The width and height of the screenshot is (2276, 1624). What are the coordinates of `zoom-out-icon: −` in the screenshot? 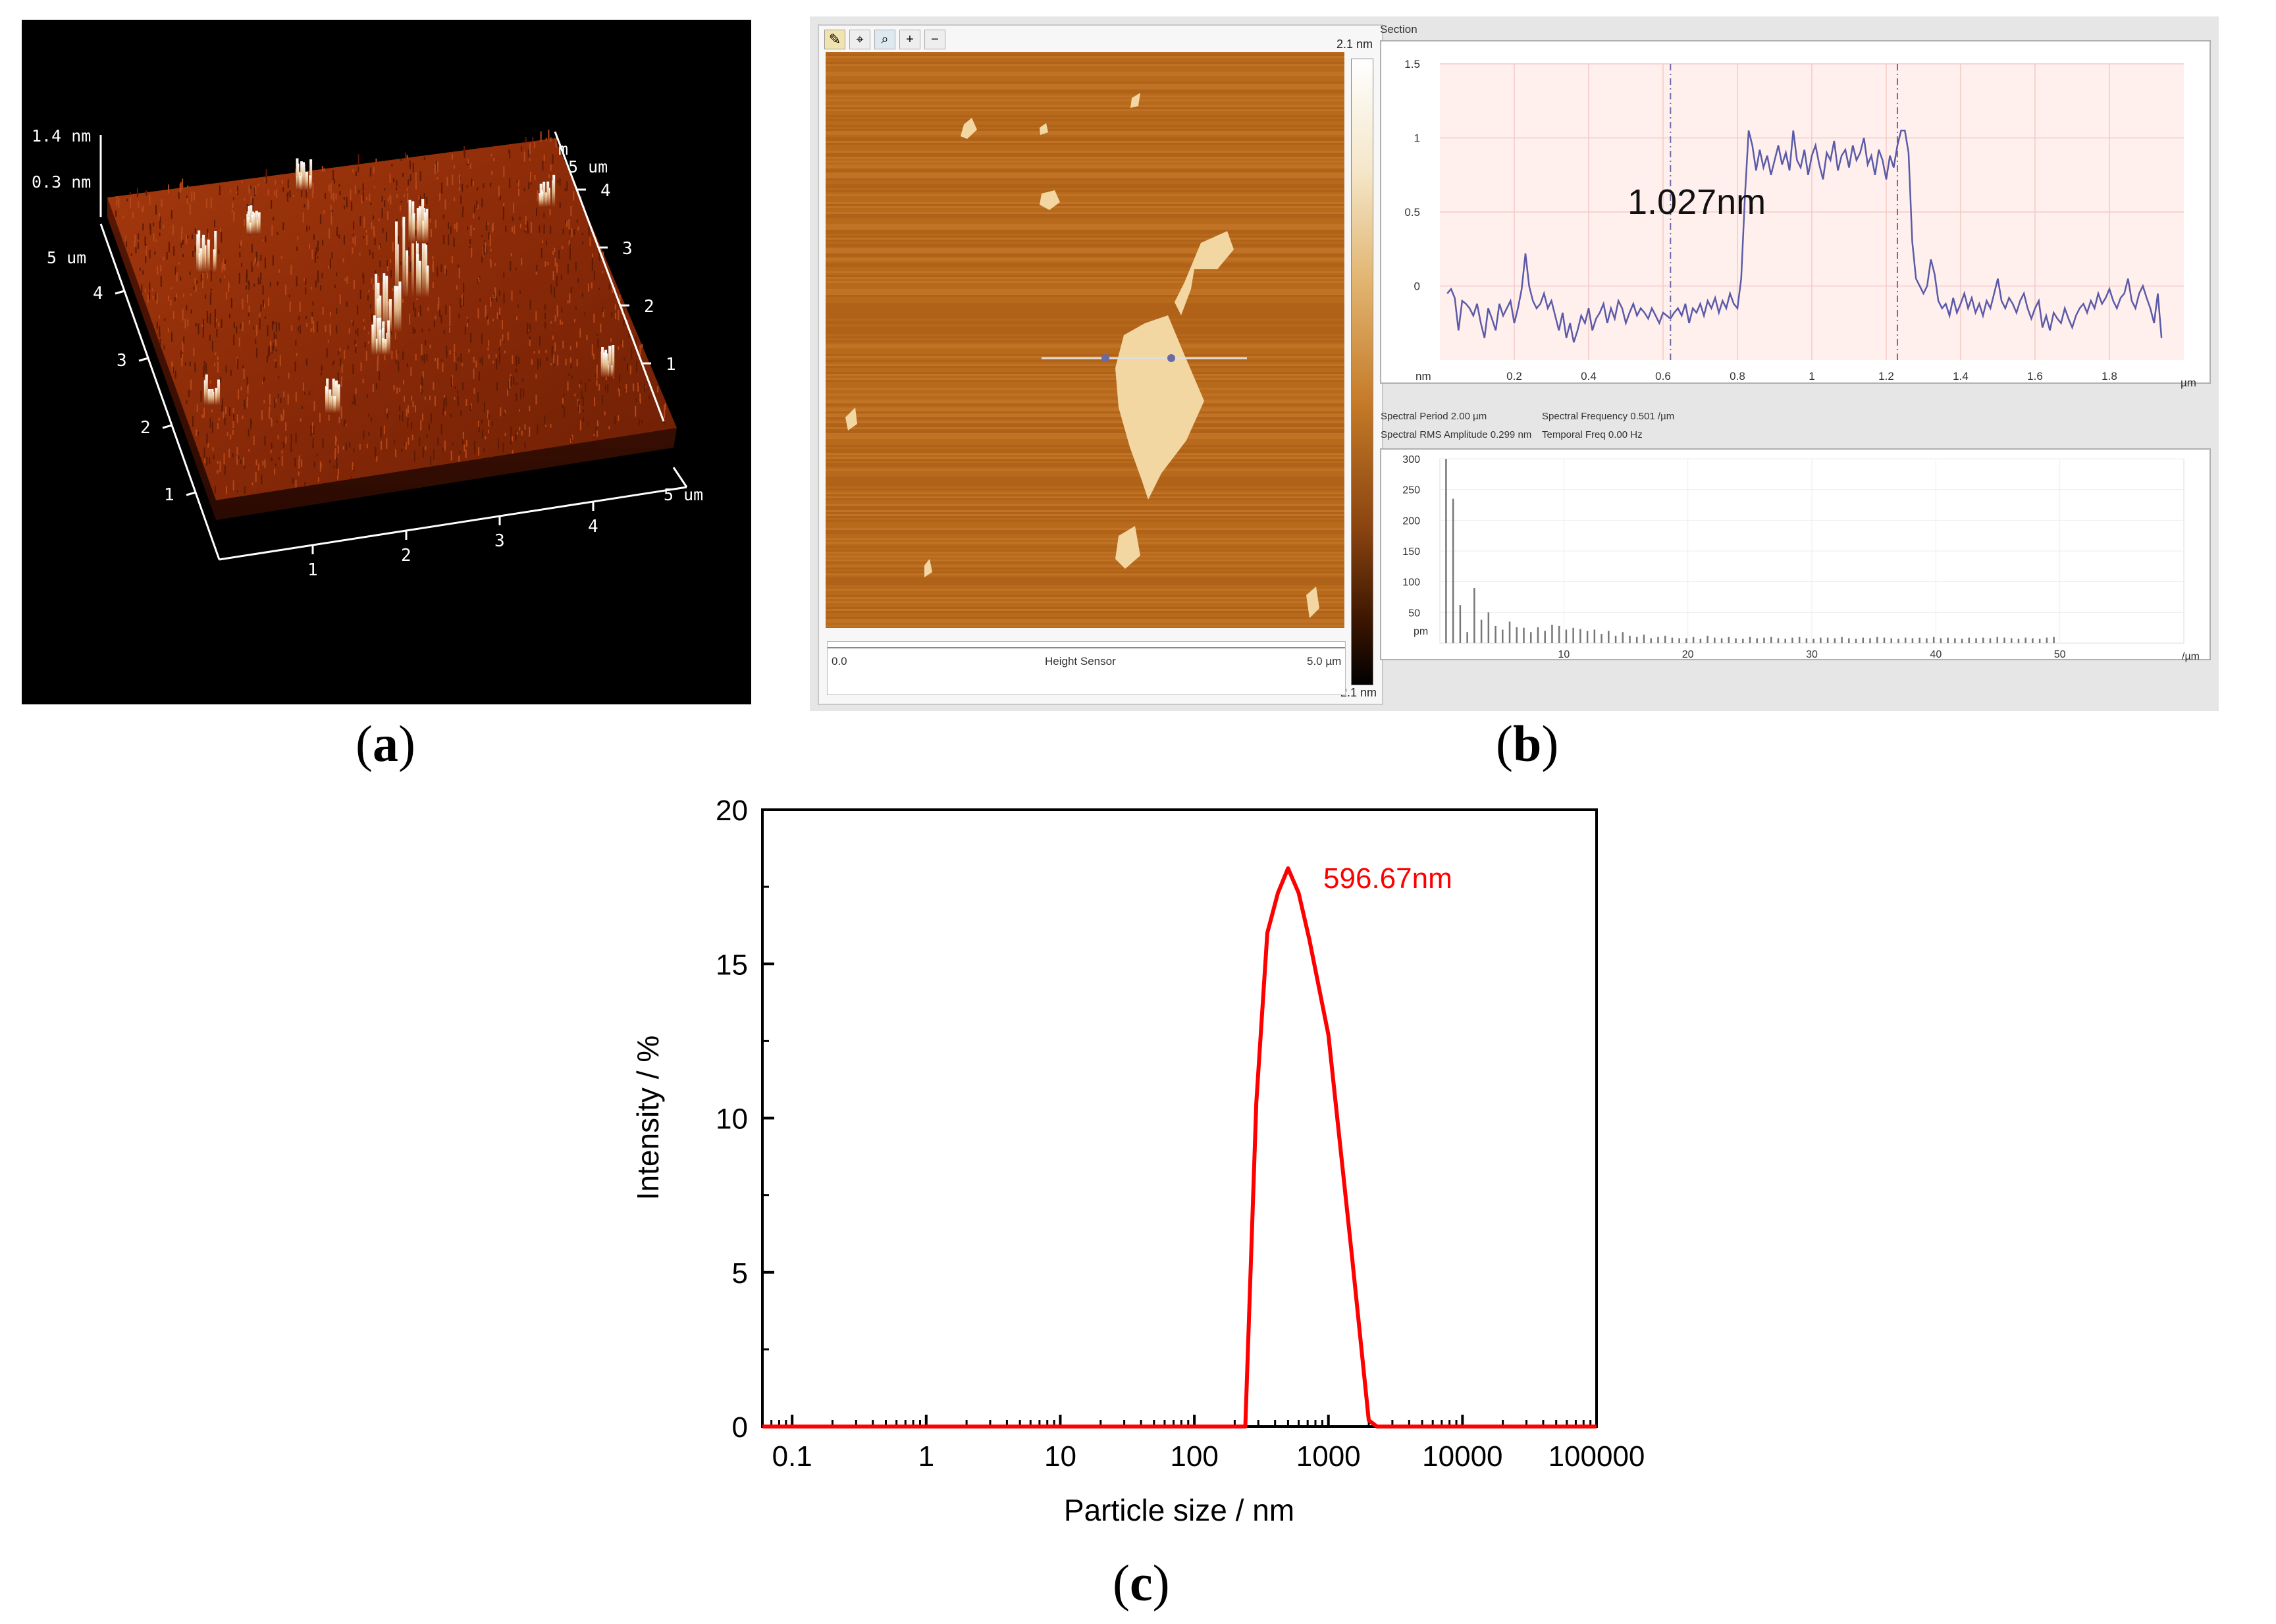 It's located at (934, 39).